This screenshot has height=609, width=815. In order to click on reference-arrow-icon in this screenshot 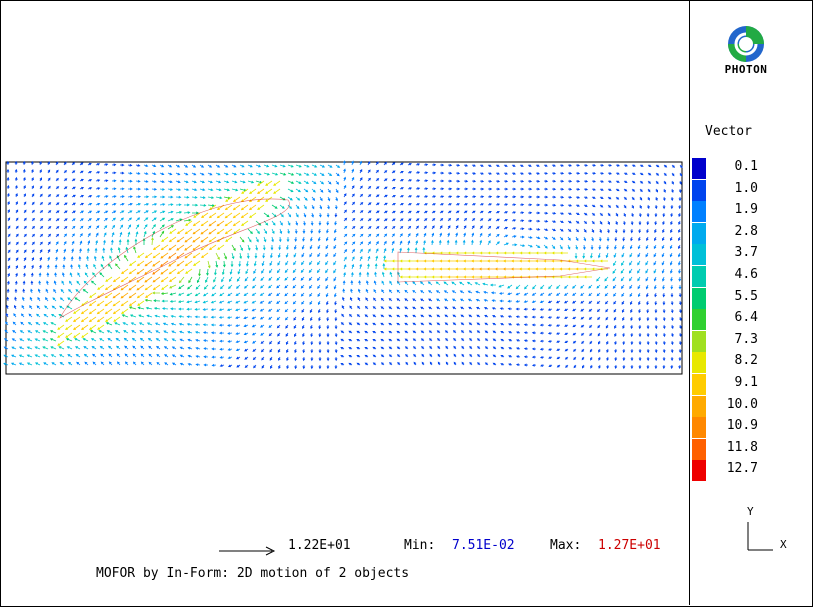, I will do `click(247, 551)`.